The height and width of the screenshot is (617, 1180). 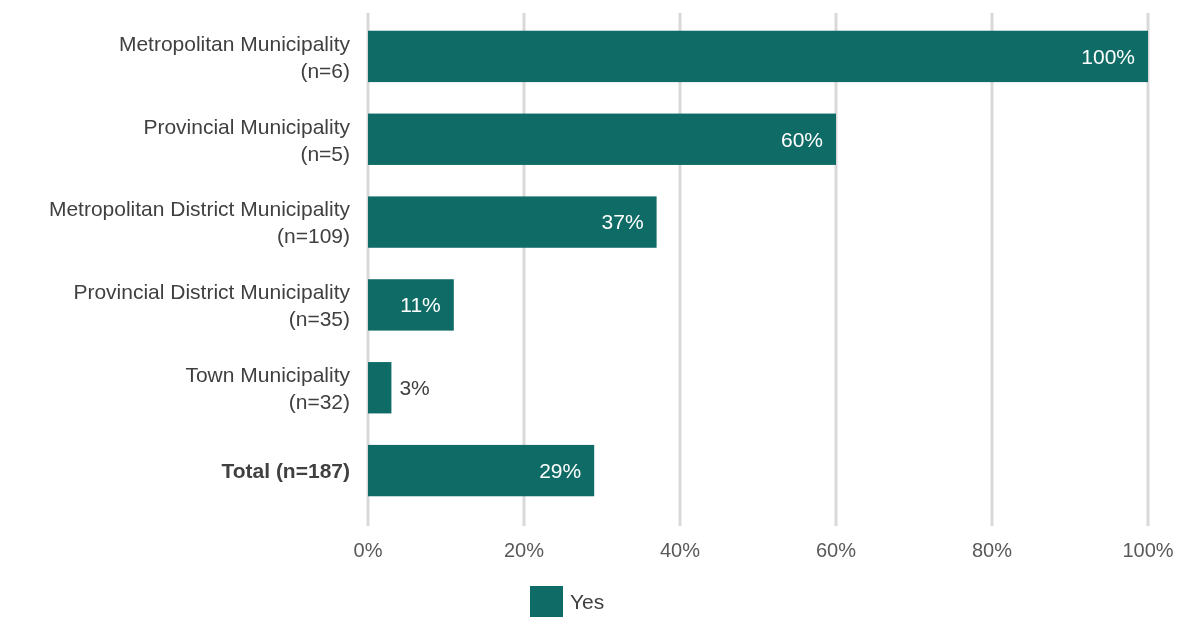 I want to click on x-tick-label: 0%, so click(x=368, y=550).